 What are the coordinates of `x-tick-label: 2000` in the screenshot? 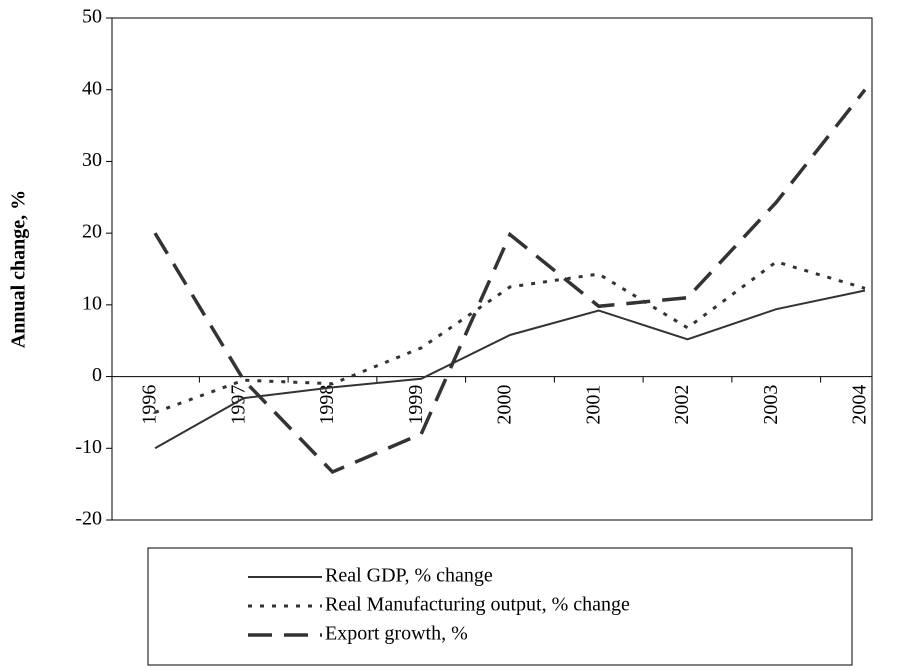 It's located at (505, 405).